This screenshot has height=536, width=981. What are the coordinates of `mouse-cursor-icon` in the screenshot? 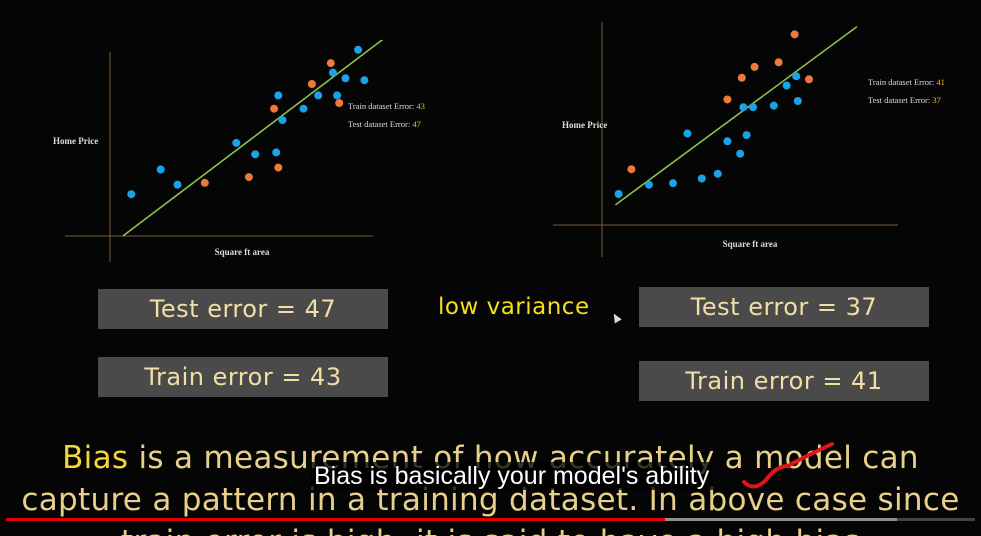 It's located at (616, 317).